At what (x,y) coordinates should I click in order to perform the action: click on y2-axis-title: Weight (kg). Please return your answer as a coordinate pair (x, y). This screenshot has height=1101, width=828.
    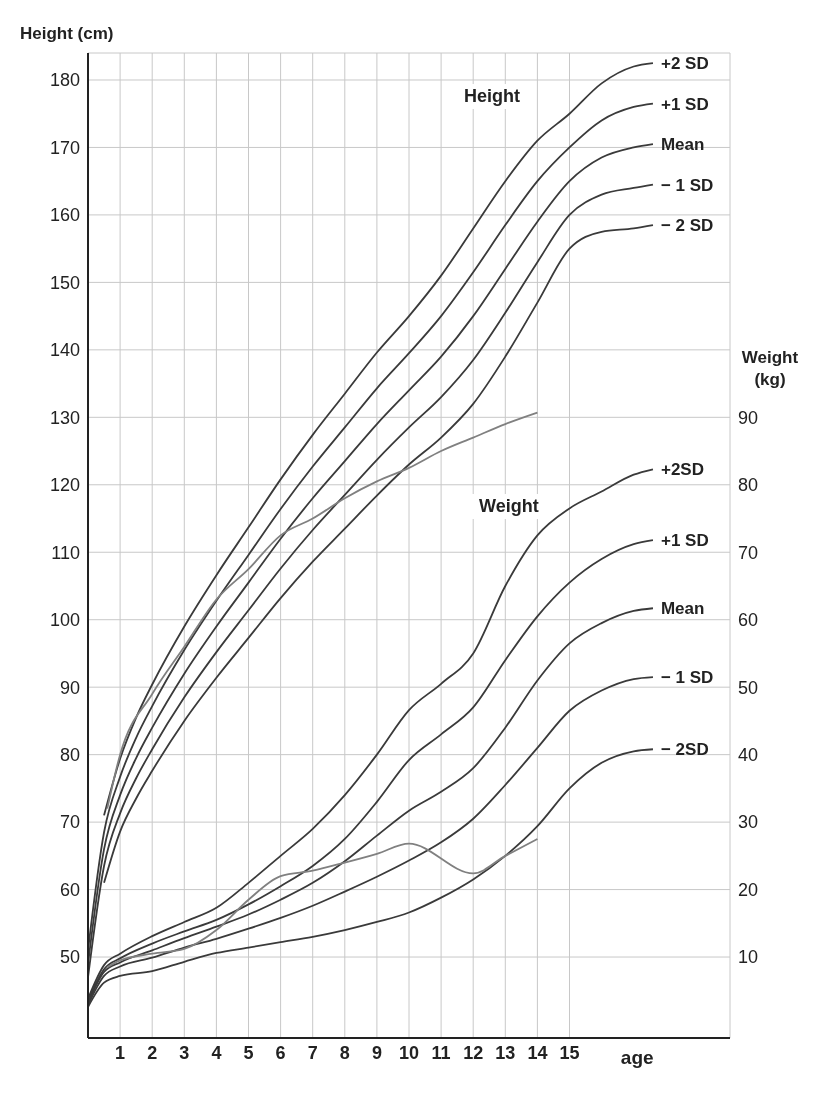
    Looking at the image, I should click on (770, 369).